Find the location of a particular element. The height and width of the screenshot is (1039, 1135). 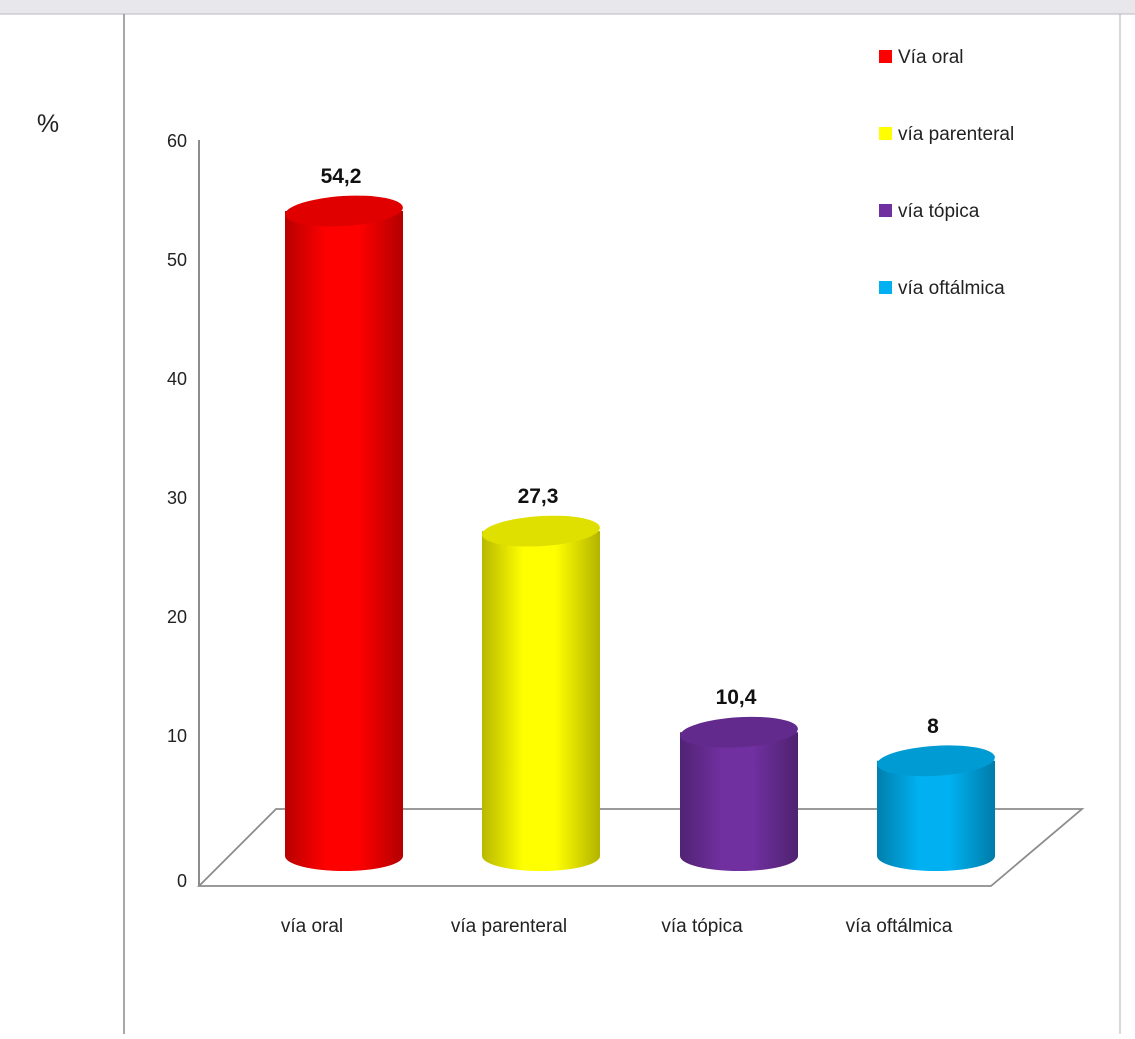

legend-item: vía parenteral is located at coordinates (946, 134).